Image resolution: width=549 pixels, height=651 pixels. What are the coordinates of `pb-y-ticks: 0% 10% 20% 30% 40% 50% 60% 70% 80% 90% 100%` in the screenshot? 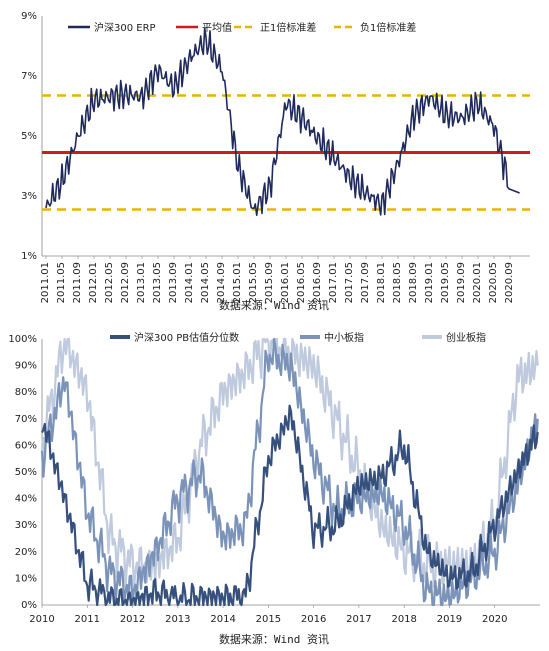 It's located at (22, 472).